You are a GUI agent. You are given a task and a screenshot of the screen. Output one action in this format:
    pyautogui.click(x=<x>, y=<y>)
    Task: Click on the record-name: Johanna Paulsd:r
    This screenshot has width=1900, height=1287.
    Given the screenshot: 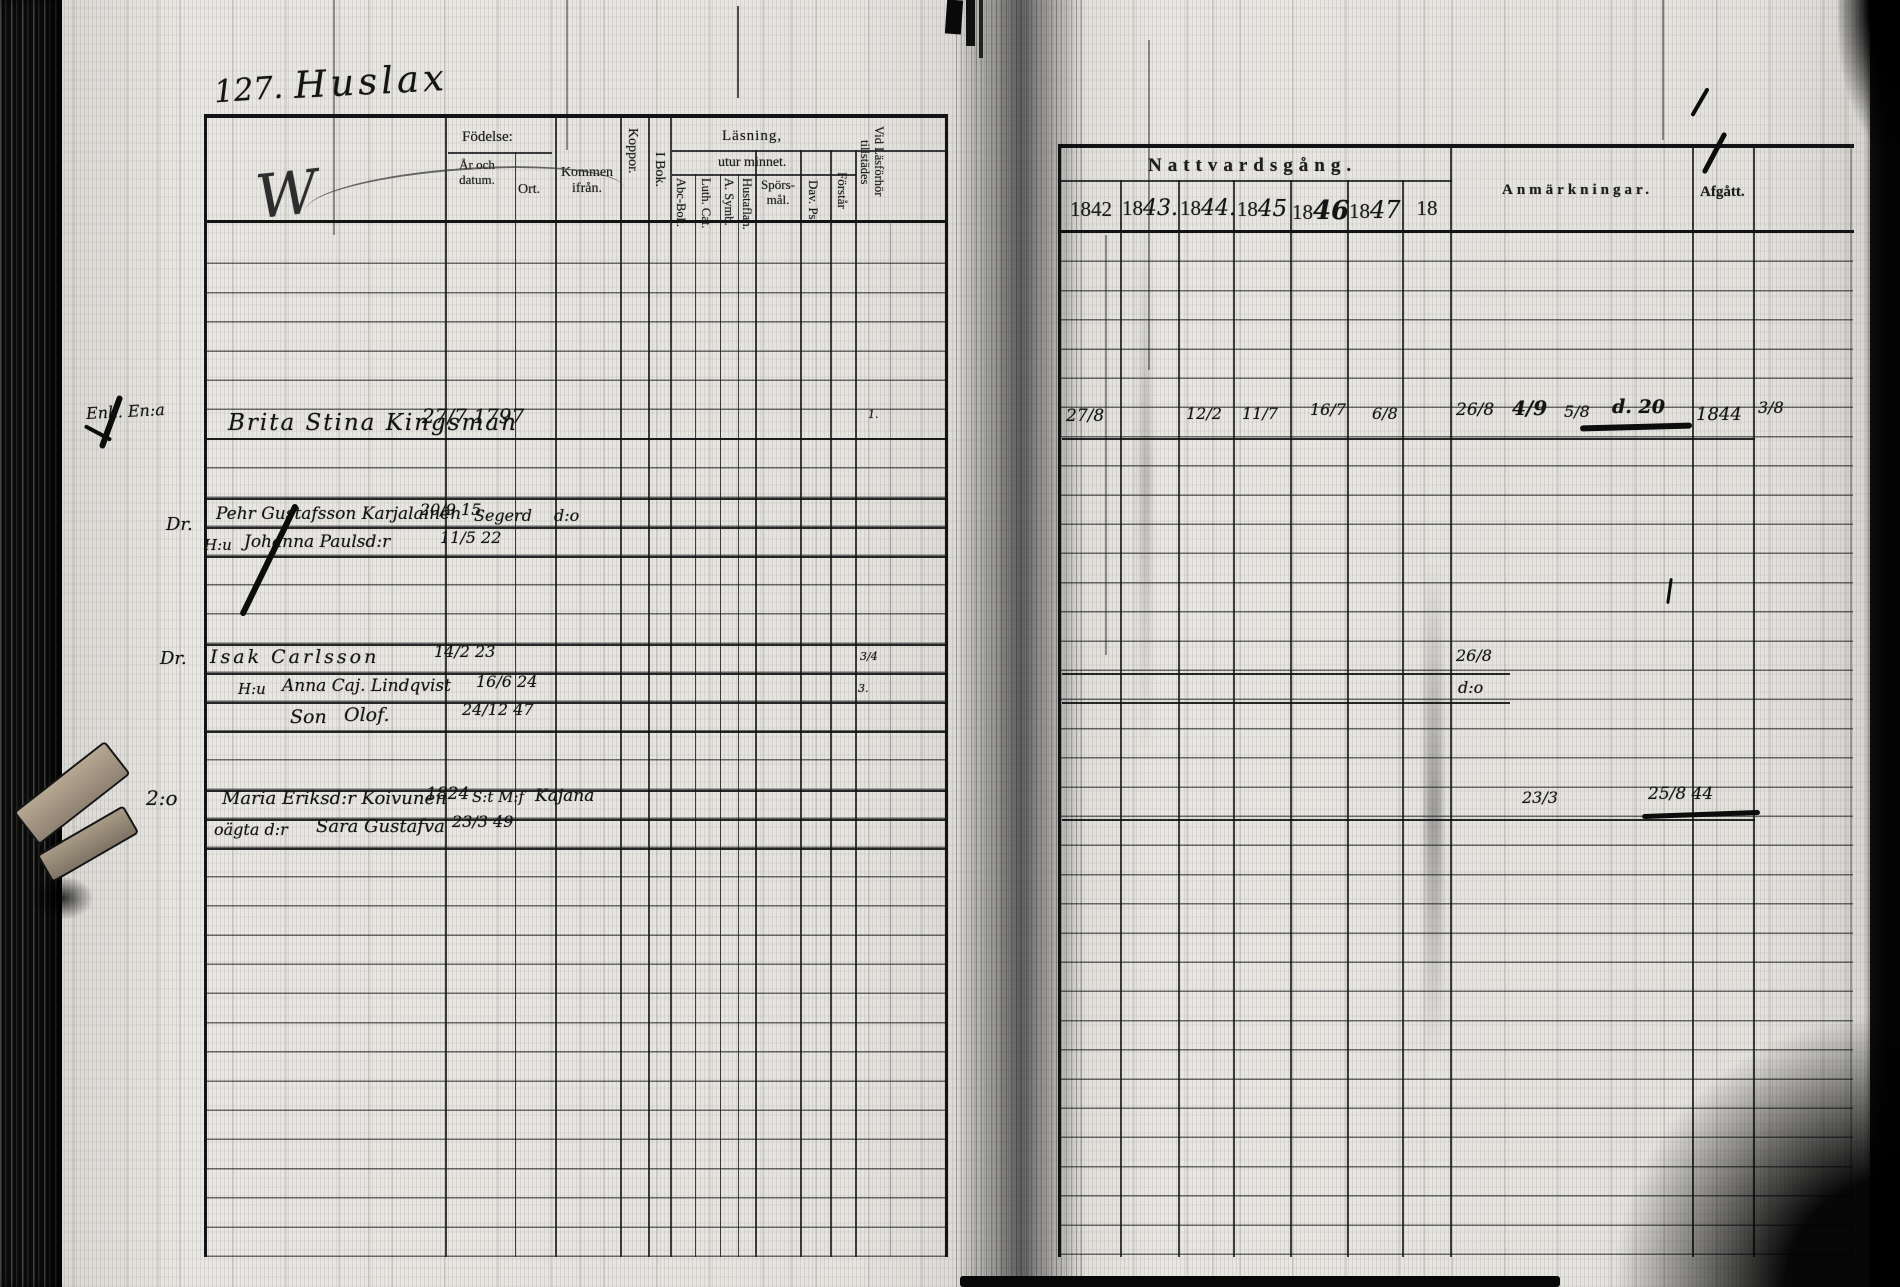 What is the action you would take?
    pyautogui.click(x=317, y=542)
    